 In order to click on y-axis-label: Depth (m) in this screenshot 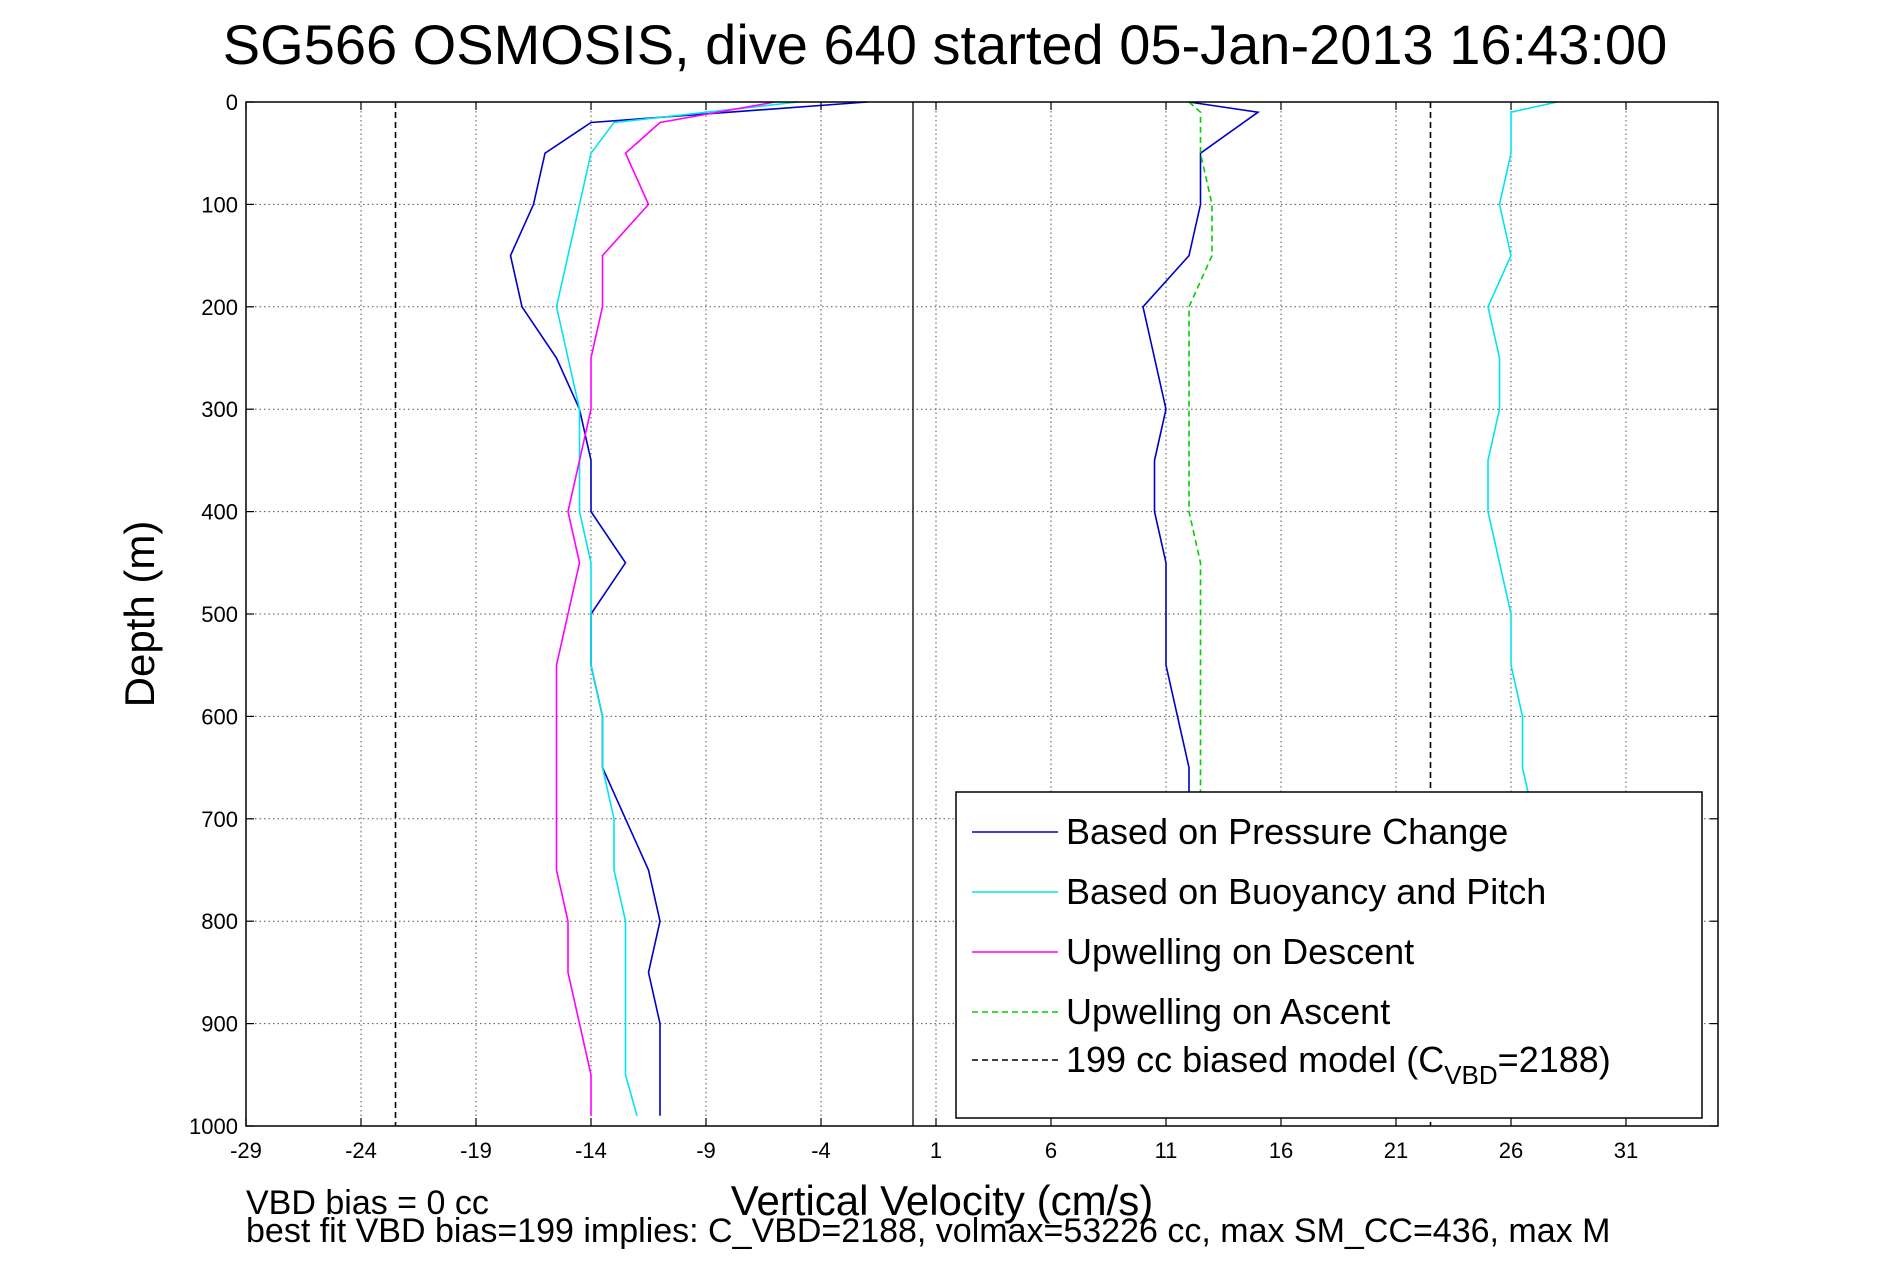, I will do `click(139, 614)`.